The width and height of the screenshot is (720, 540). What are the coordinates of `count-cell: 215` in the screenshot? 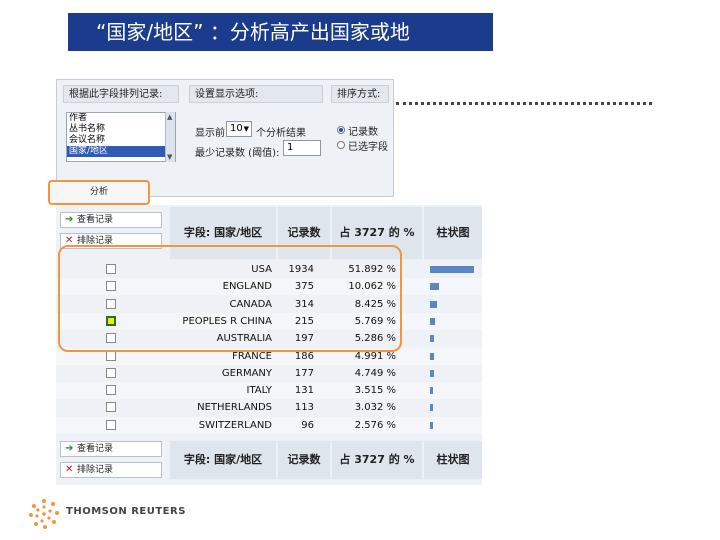 It's located at (304, 321).